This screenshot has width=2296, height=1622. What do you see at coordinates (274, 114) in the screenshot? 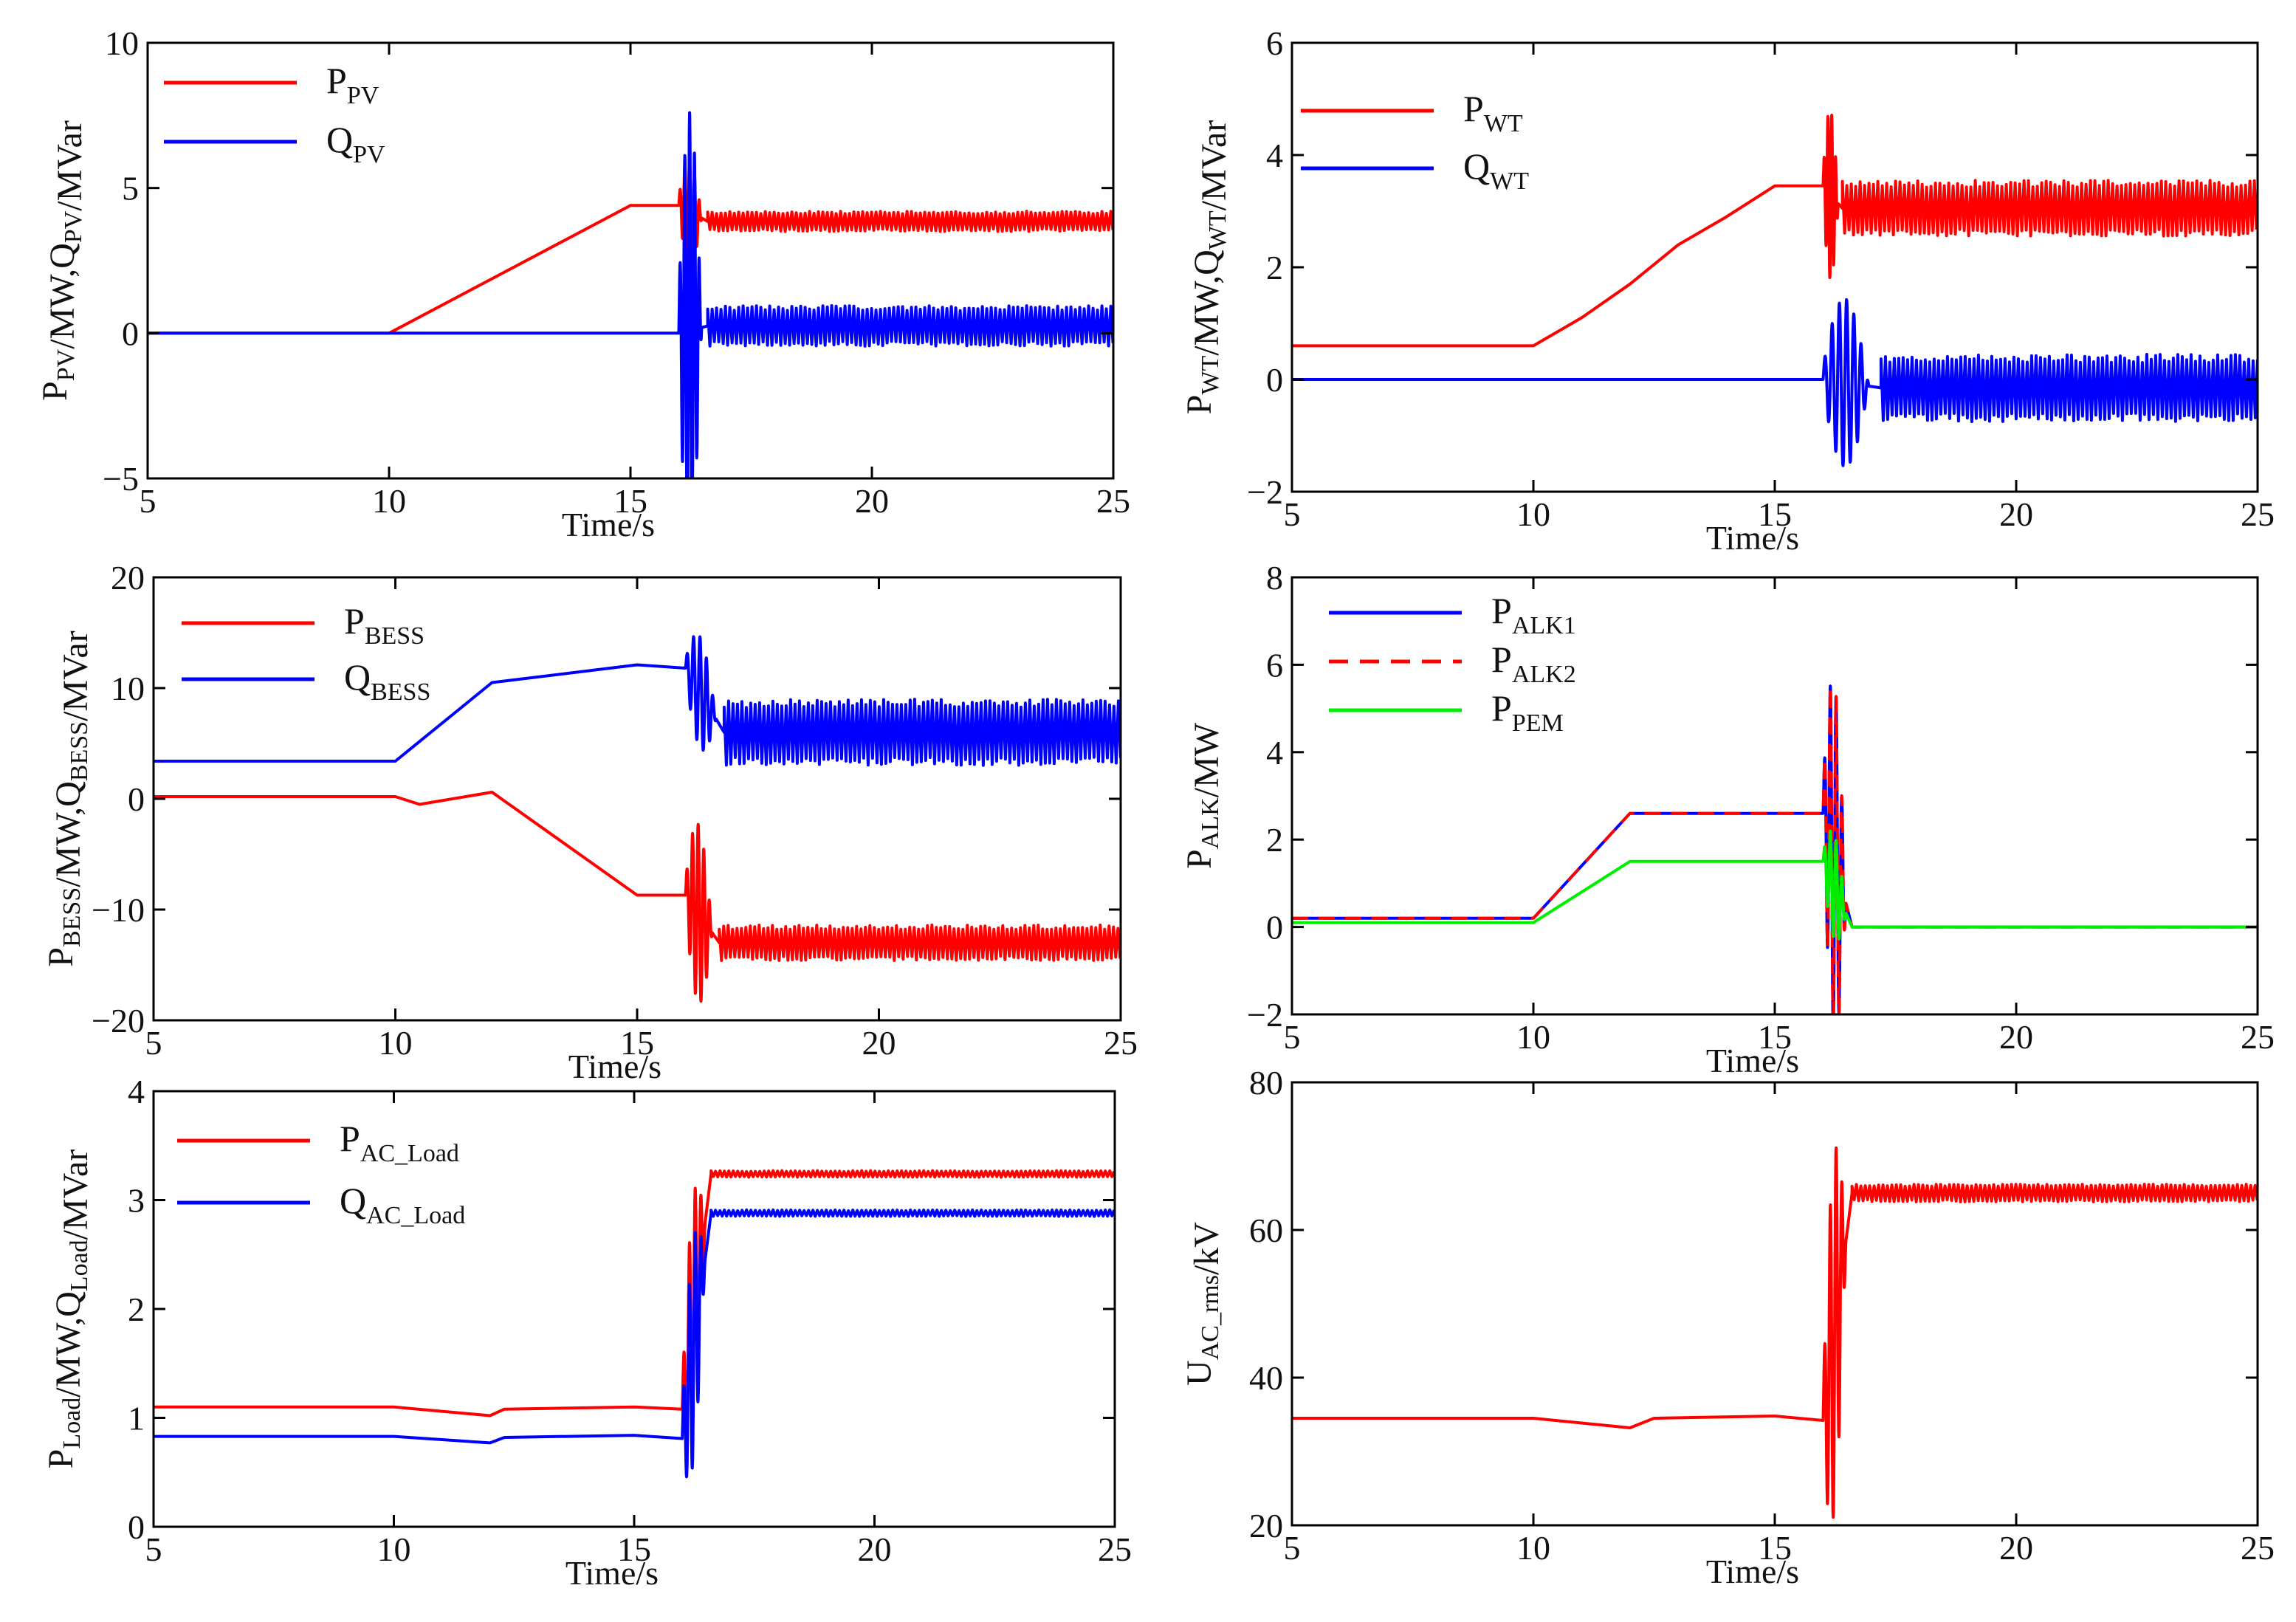
I see `legend-pv: PPV QPV` at bounding box center [274, 114].